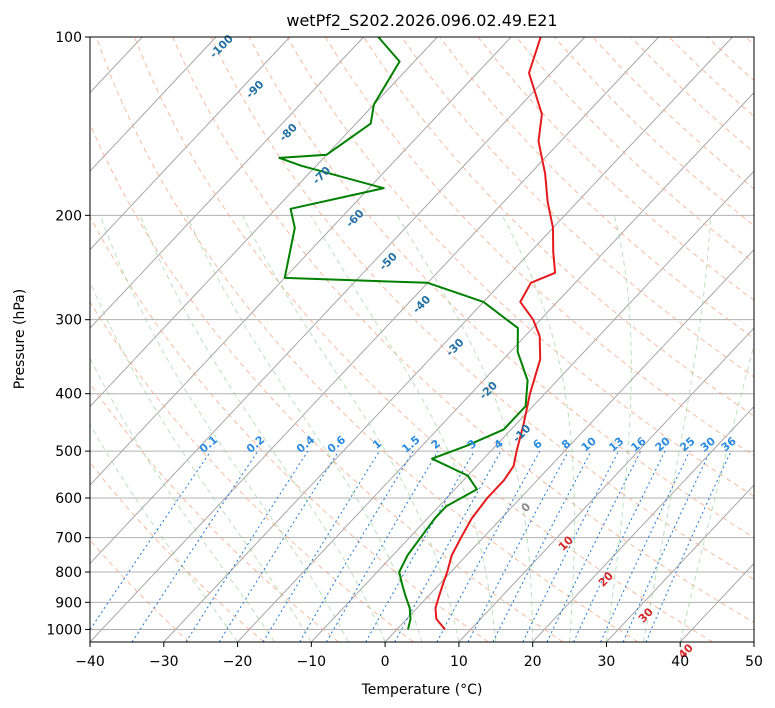 The height and width of the screenshot is (708, 775). Describe the element at coordinates (421, 21) in the screenshot. I see `chart-title: wetPf2_S202.2026.096.02.49.E21` at that location.